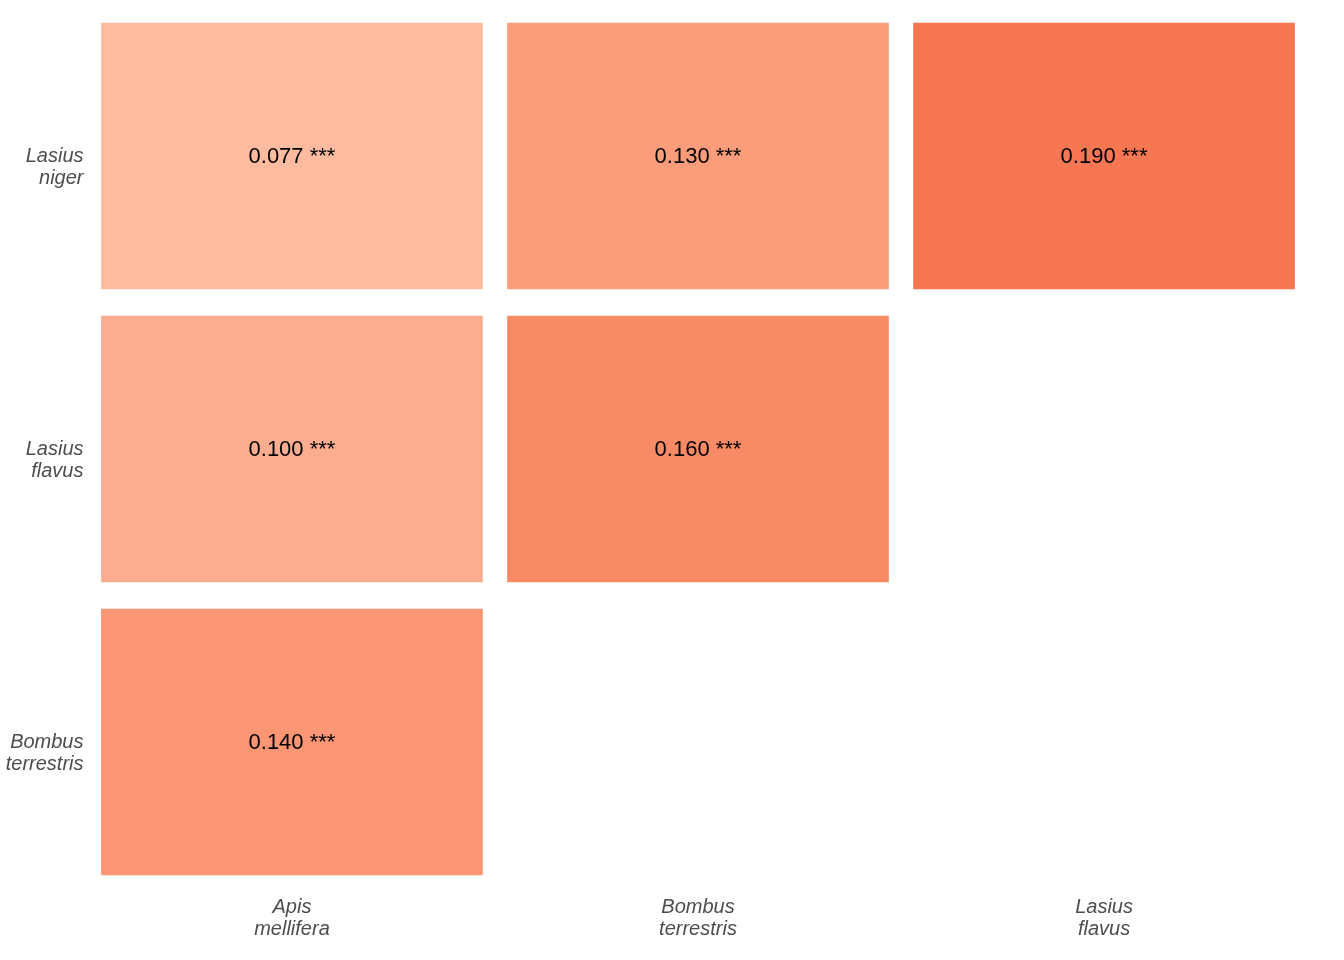 The height and width of the screenshot is (960, 1344). What do you see at coordinates (292, 448) in the screenshot?
I see `data-label: 0.100 ***` at bounding box center [292, 448].